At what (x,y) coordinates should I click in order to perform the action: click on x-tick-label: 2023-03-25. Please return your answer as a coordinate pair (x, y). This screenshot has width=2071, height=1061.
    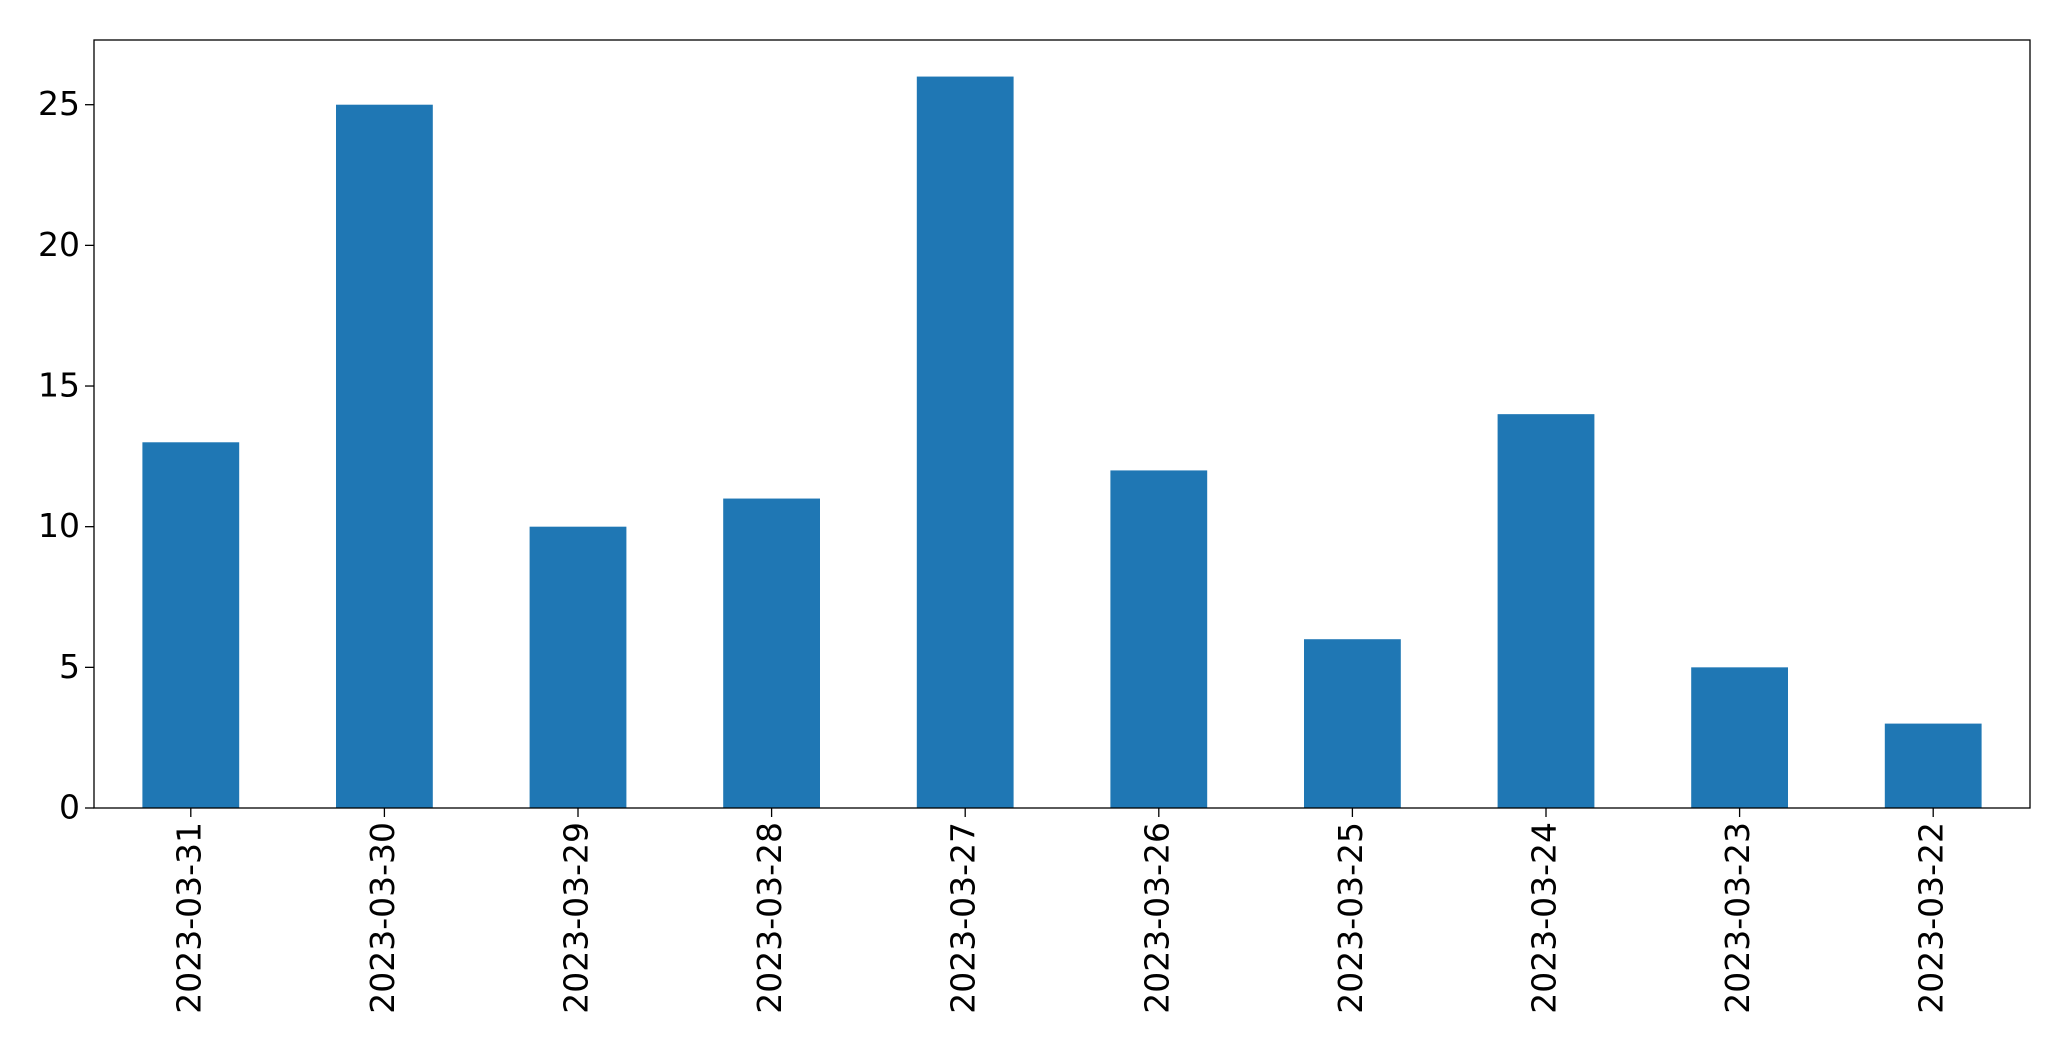
    Looking at the image, I should click on (1350, 918).